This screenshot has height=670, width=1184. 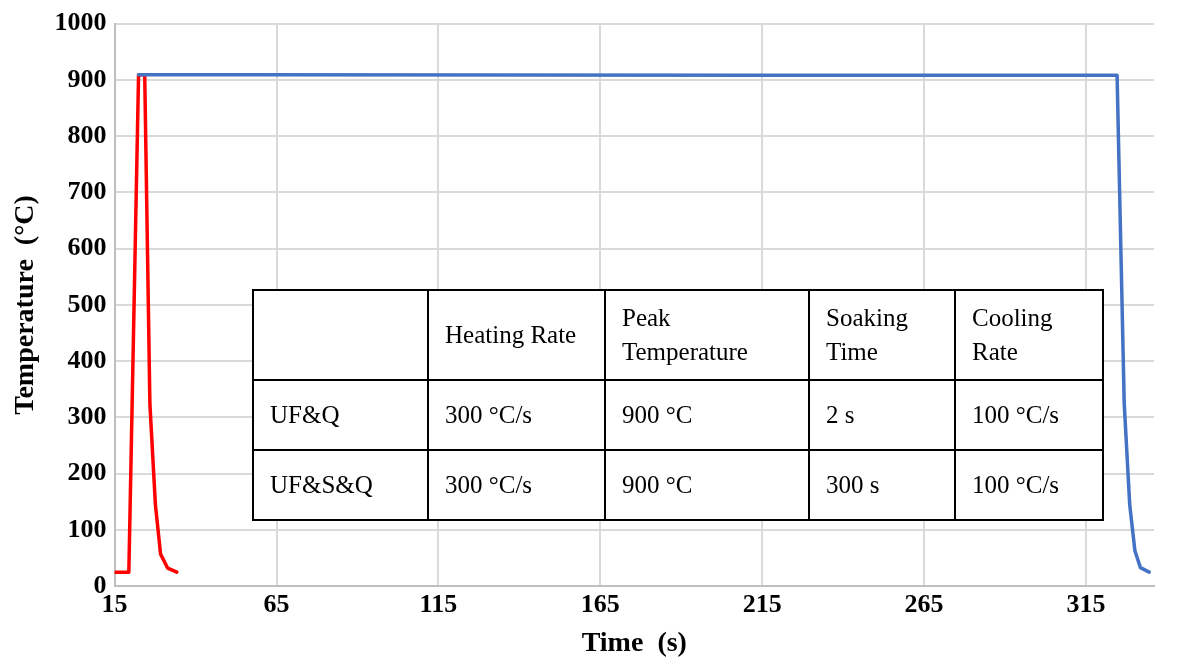 I want to click on y-tick-label: 600, so click(x=87, y=247).